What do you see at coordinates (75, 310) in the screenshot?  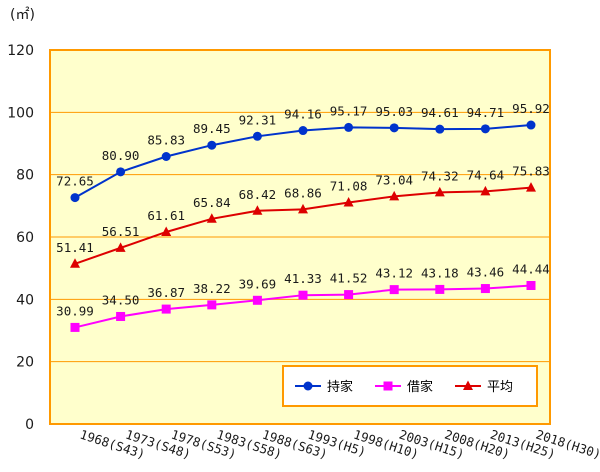 I see `data-label-rented: 30.99` at bounding box center [75, 310].